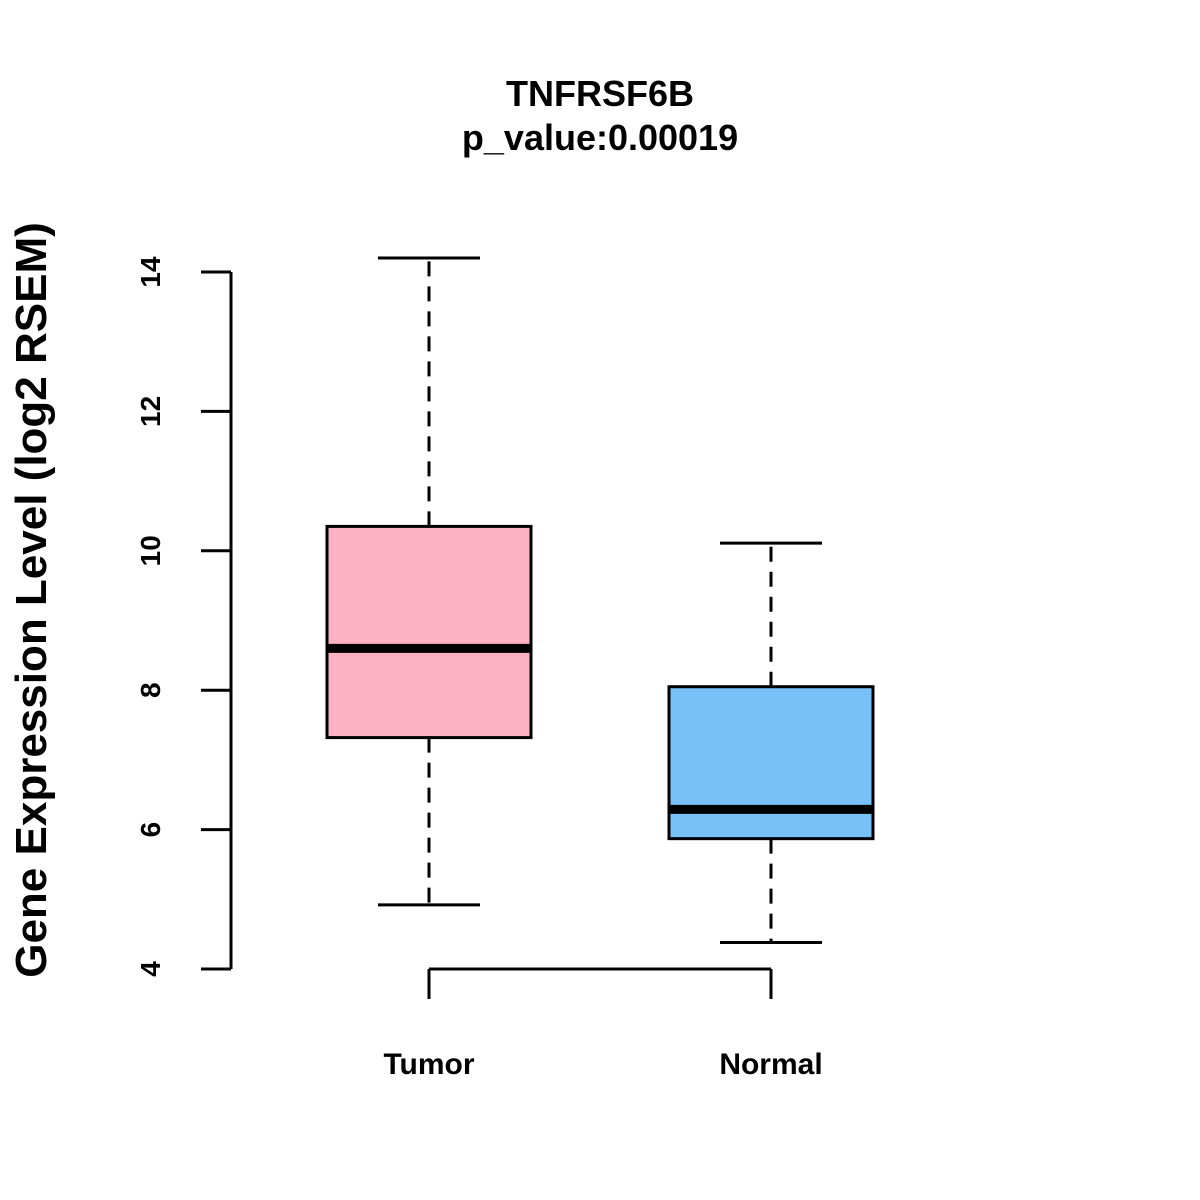  I want to click on y-tick-label-14: 14, so click(150, 272).